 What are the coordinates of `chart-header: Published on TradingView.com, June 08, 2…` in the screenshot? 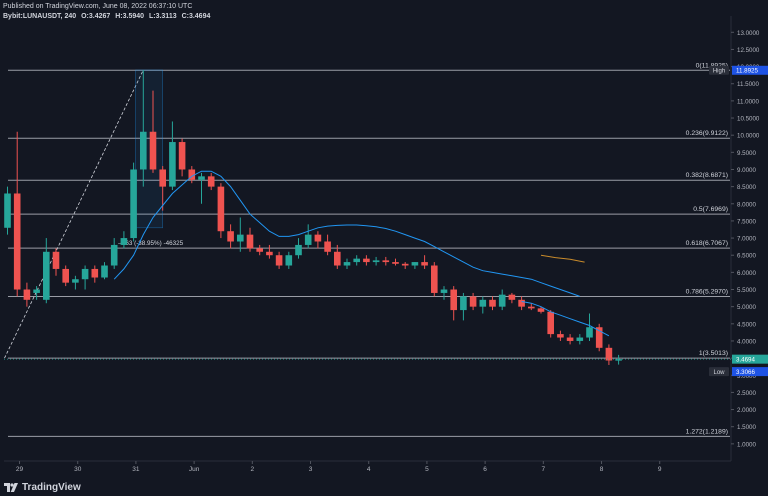 It's located at (108, 12).